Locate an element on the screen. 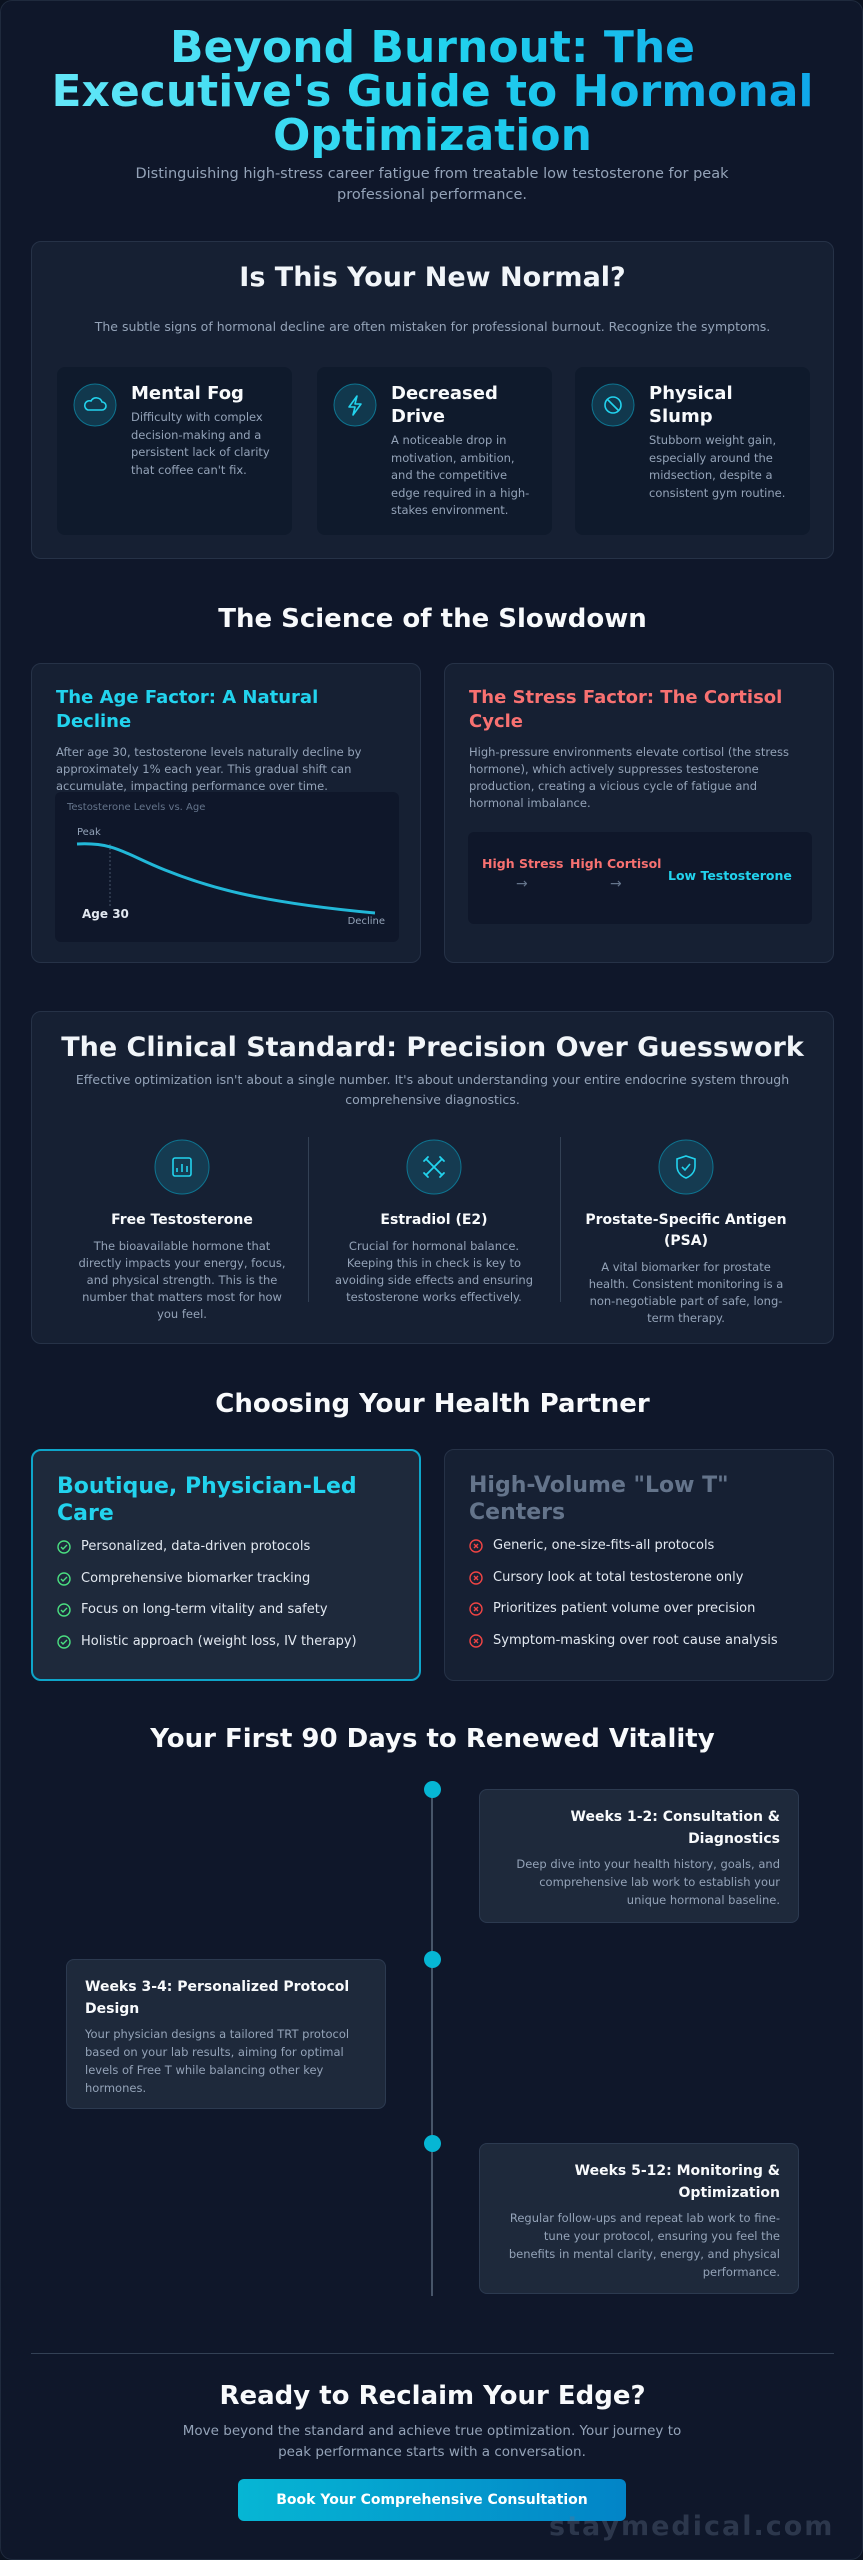  feature: Generic, one-size-fits-all protocols is located at coordinates (639, 1554).